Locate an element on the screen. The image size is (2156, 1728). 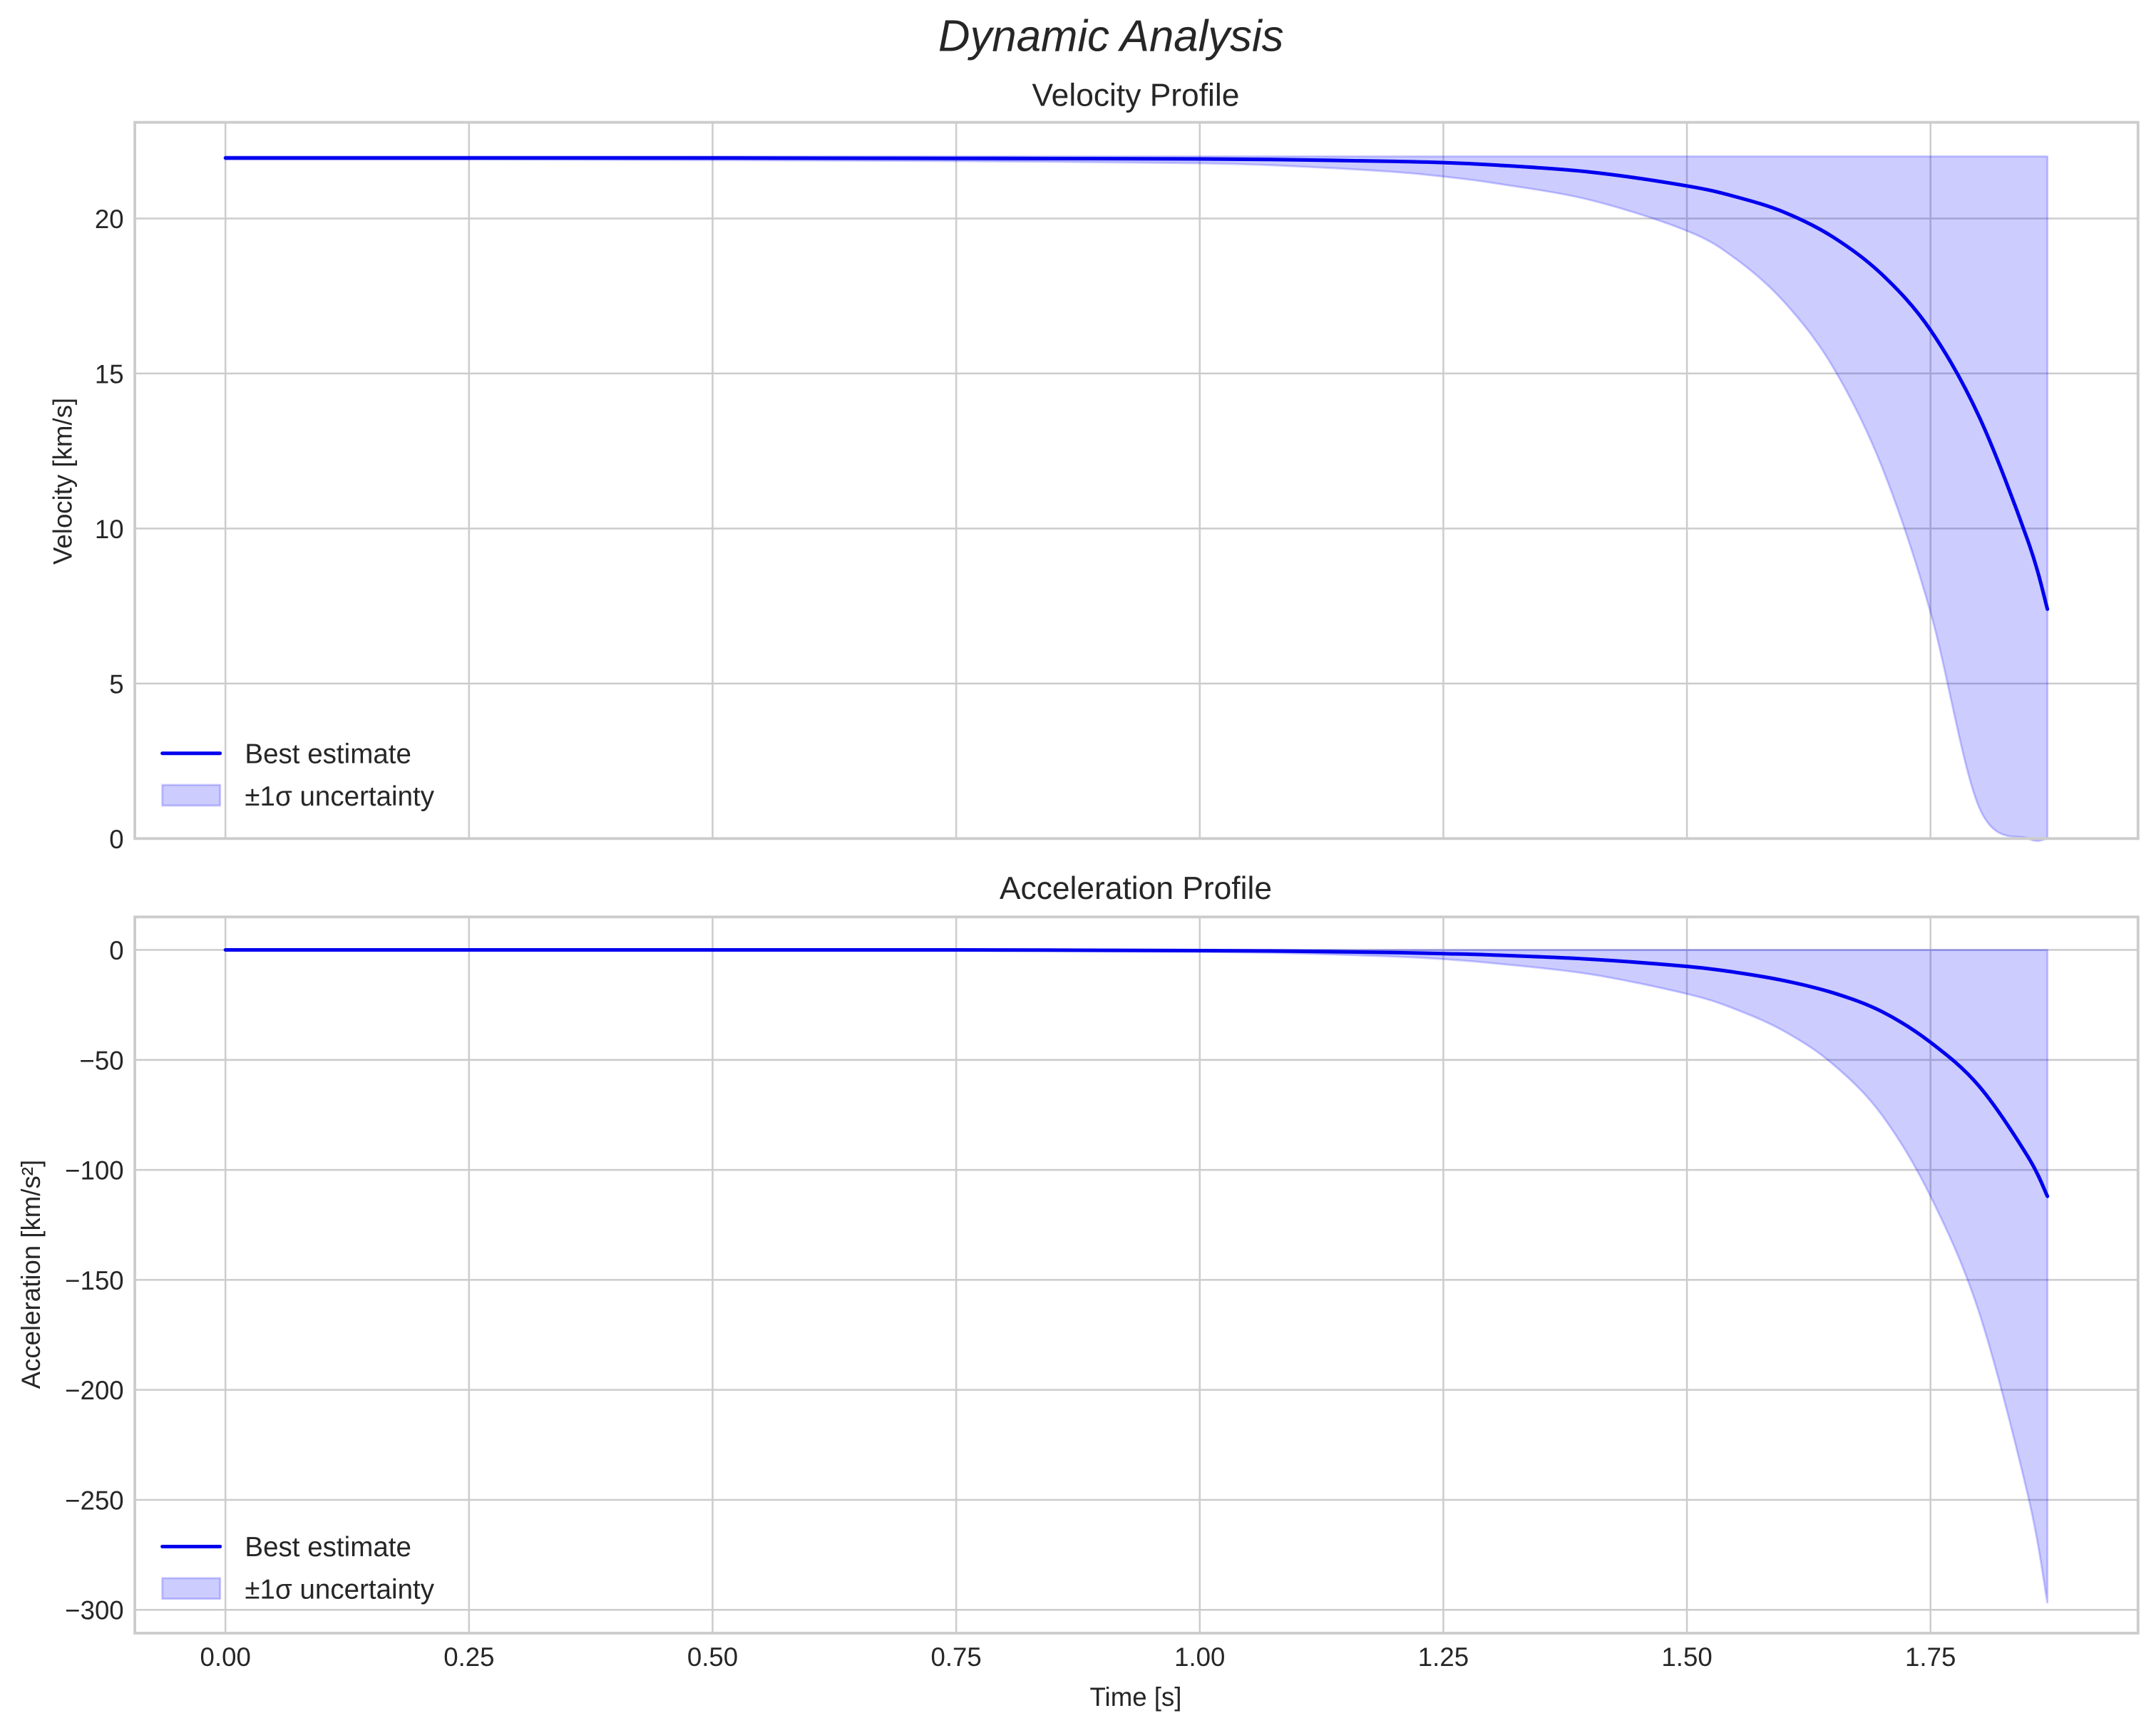
x-tick-label: 0.50 is located at coordinates (712, 1657).